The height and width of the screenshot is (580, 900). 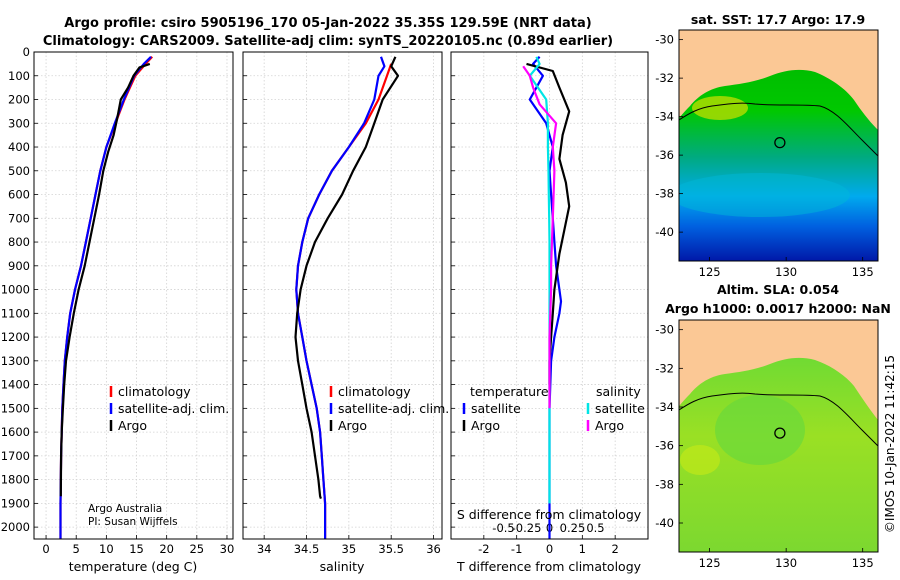 What do you see at coordinates (548, 538) in the screenshot?
I see `difference-tick-labels: -2 -1 0 1 2-0.5-0.25 0 0.25 0.5` at bounding box center [548, 538].